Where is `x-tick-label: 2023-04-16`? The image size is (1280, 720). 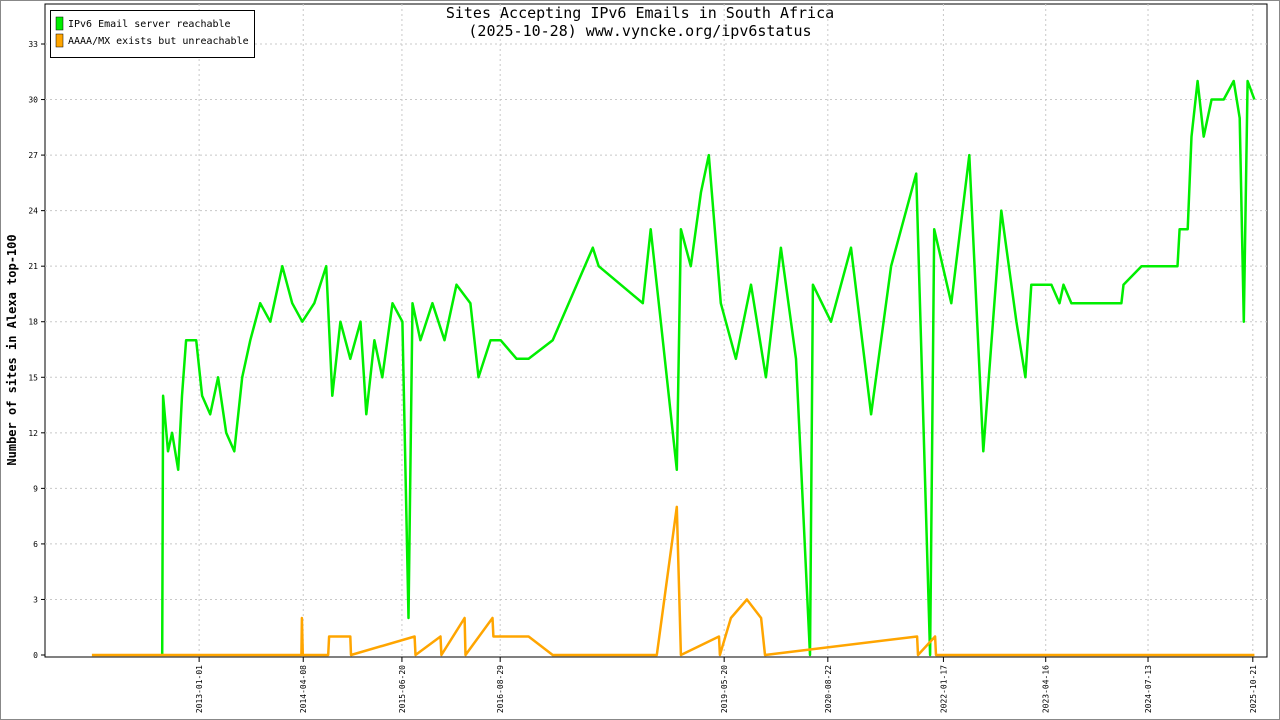
x-tick-label: 2023-04-16 is located at coordinates (1046, 689).